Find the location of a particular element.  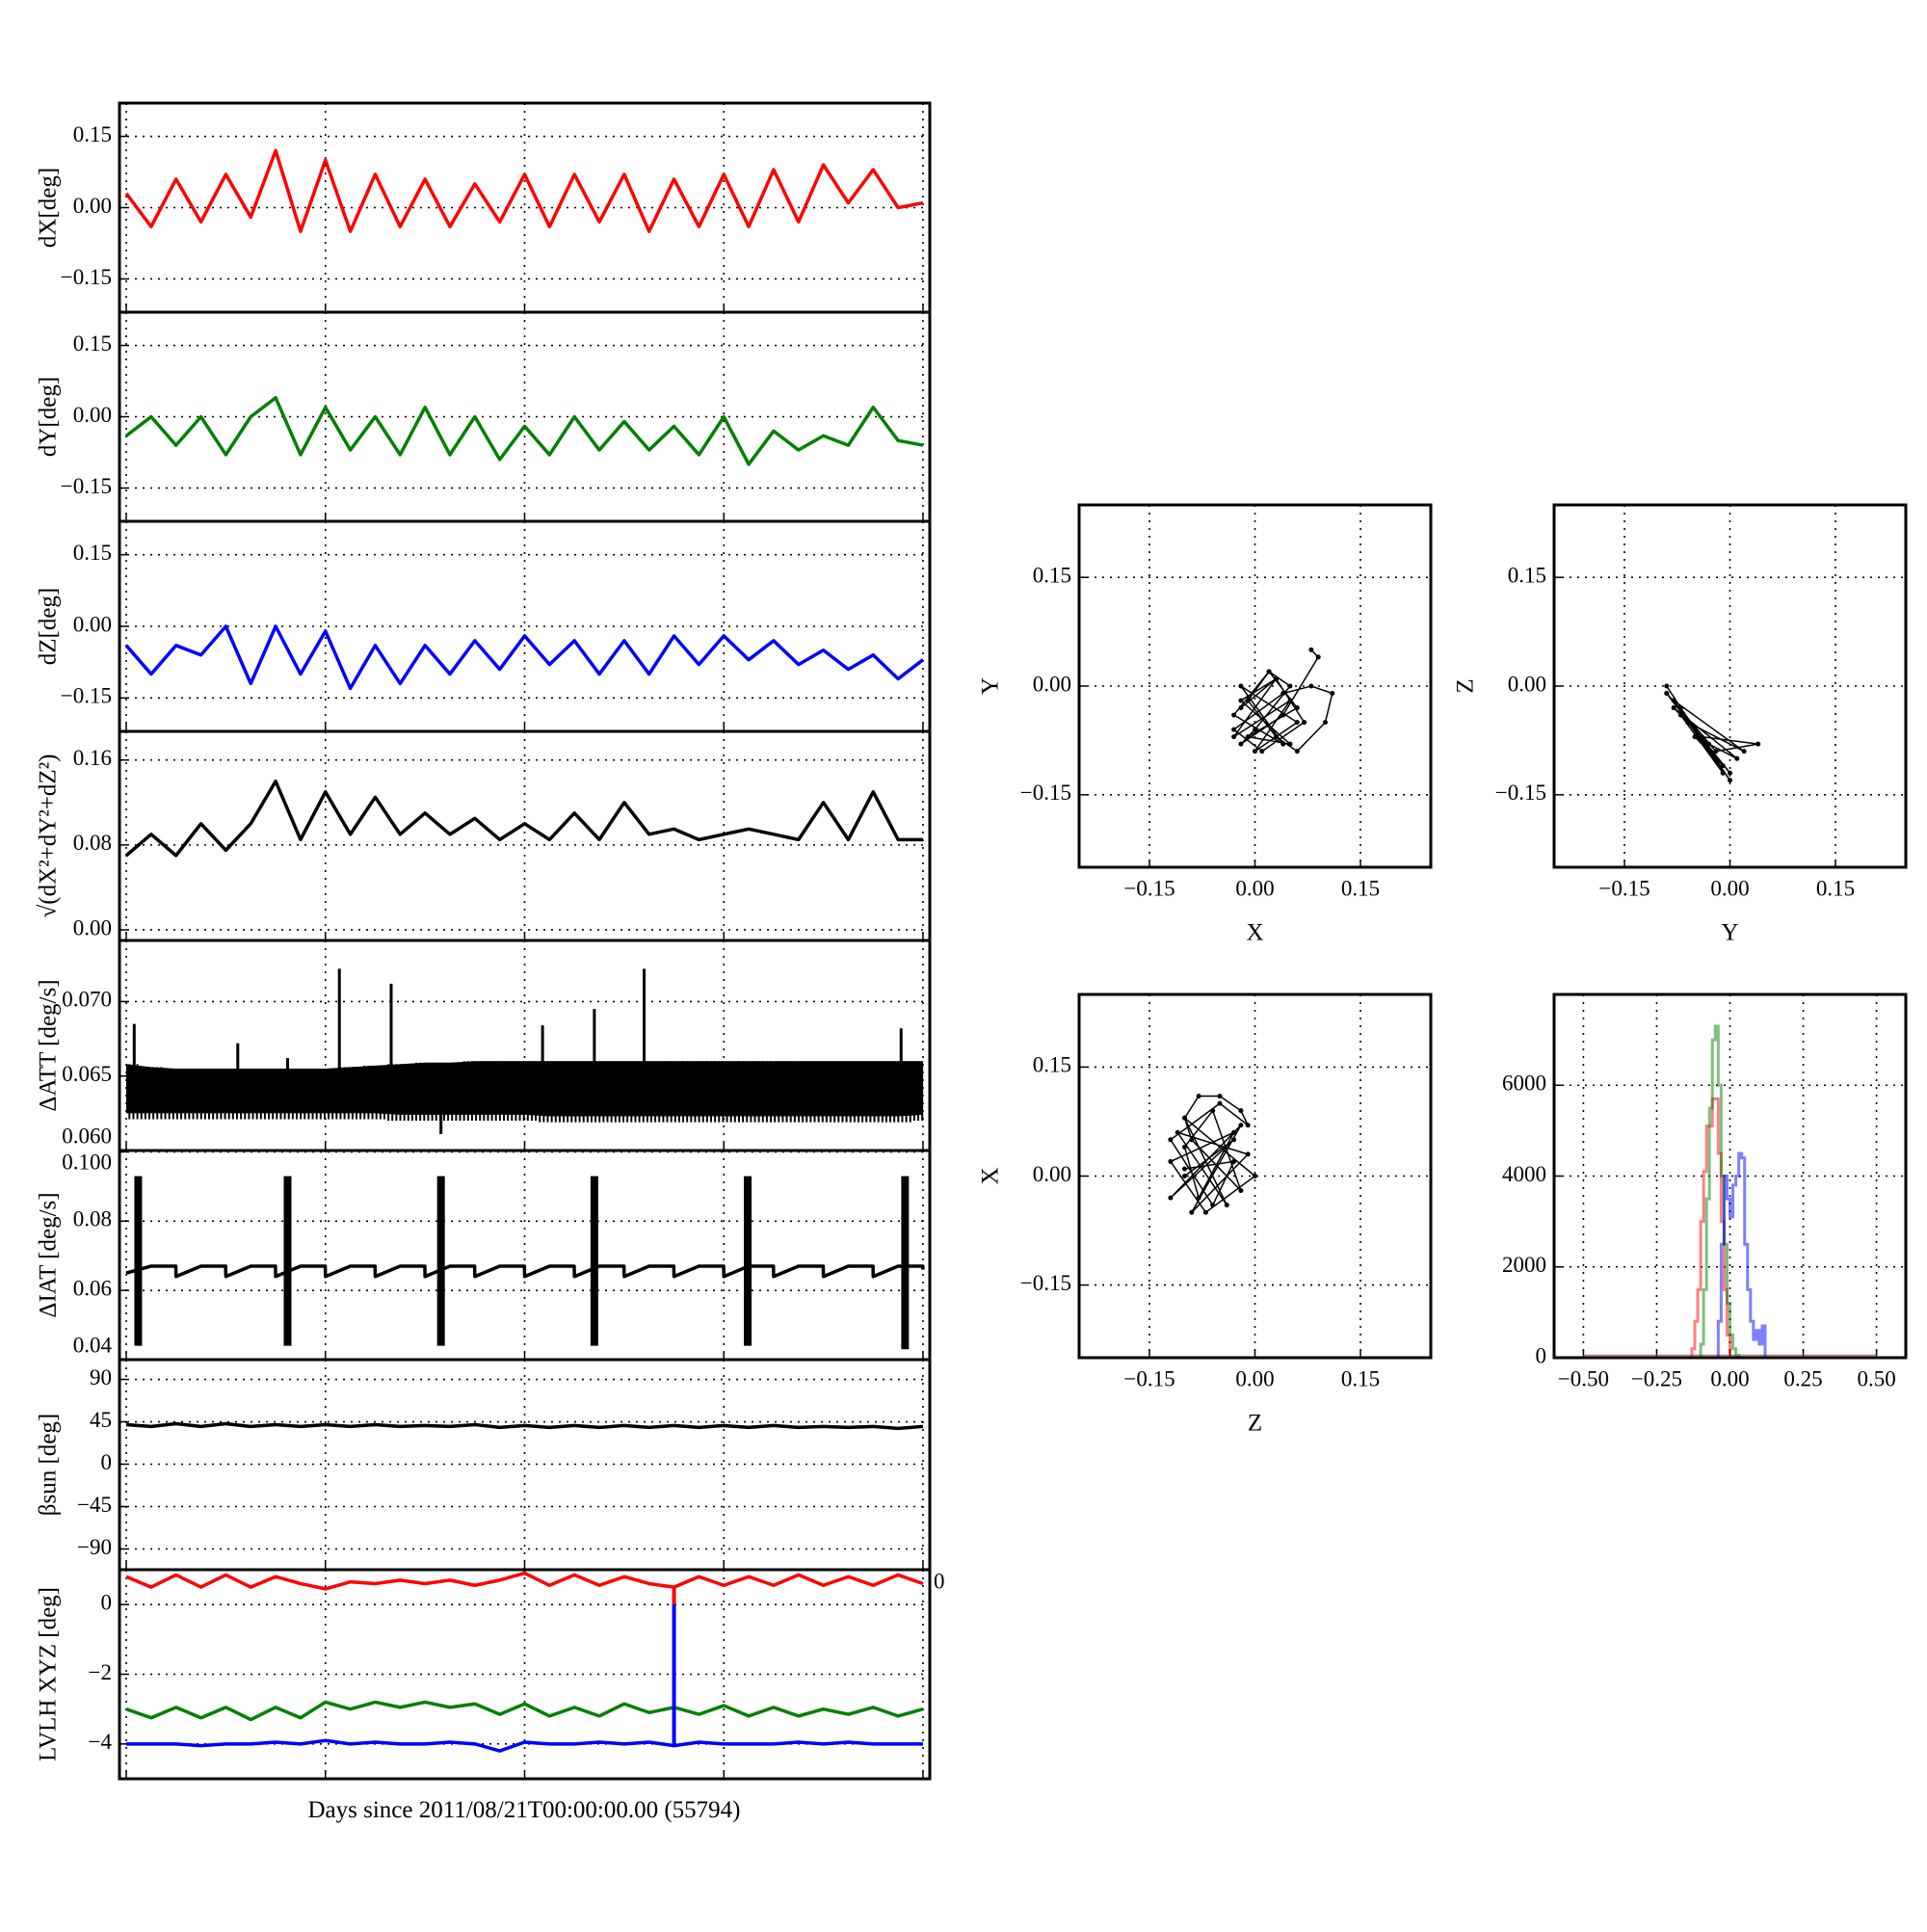

y-tick-label: 0.070 is located at coordinates (87, 1000).